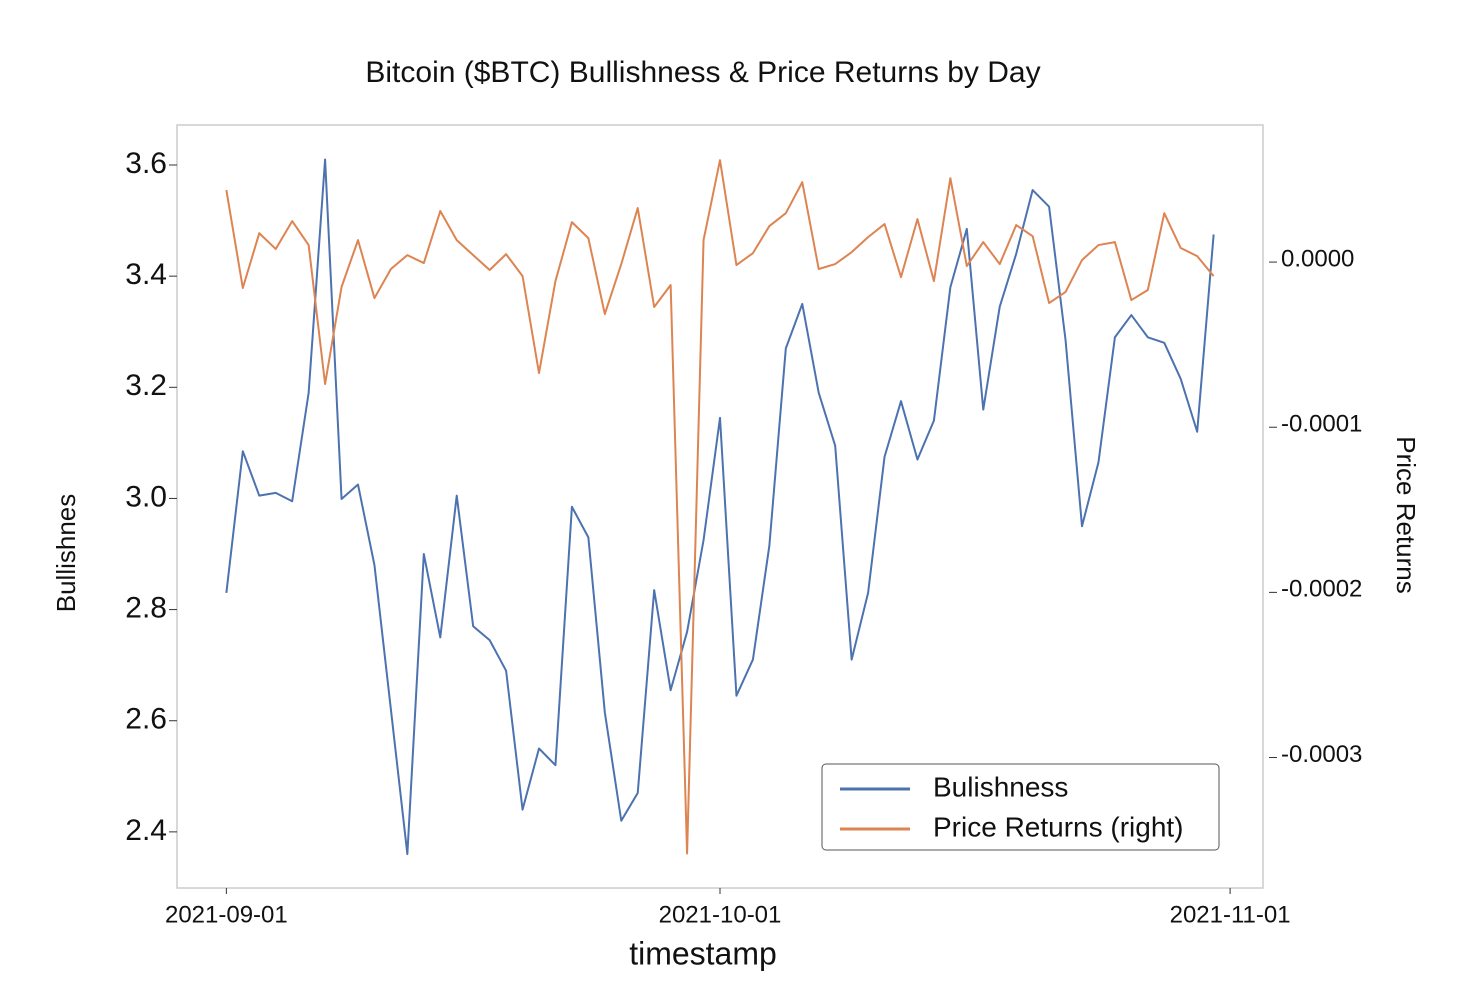 Image resolution: width=1466 pixels, height=1000 pixels. Describe the element at coordinates (1230, 914) in the screenshot. I see `x-tick-label: 2021-11-01` at that location.